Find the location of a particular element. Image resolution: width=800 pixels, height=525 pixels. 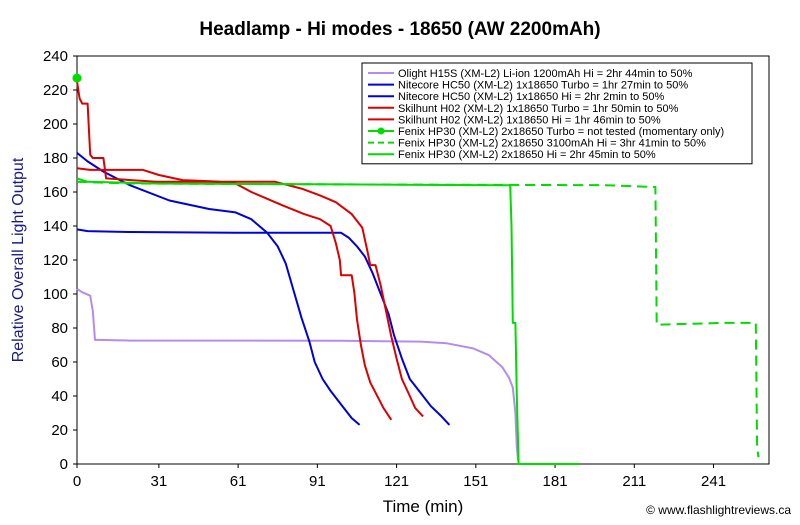

copyright-text: © www.flashlightreviews.ca is located at coordinates (718, 510).